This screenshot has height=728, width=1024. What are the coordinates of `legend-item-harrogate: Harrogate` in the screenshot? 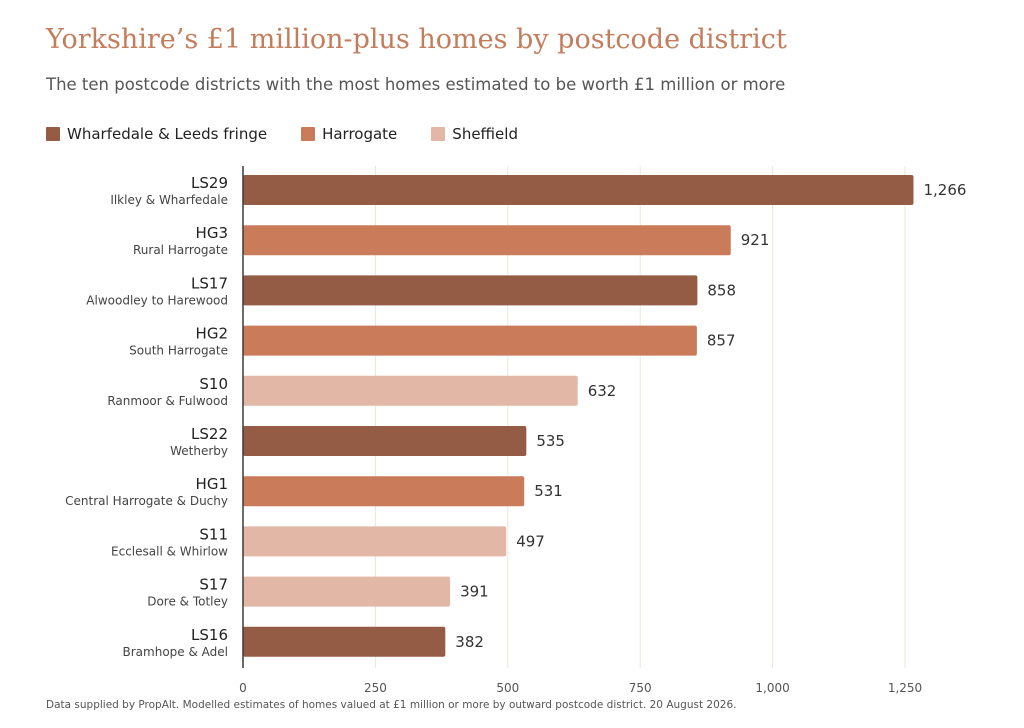 It's located at (349, 134).